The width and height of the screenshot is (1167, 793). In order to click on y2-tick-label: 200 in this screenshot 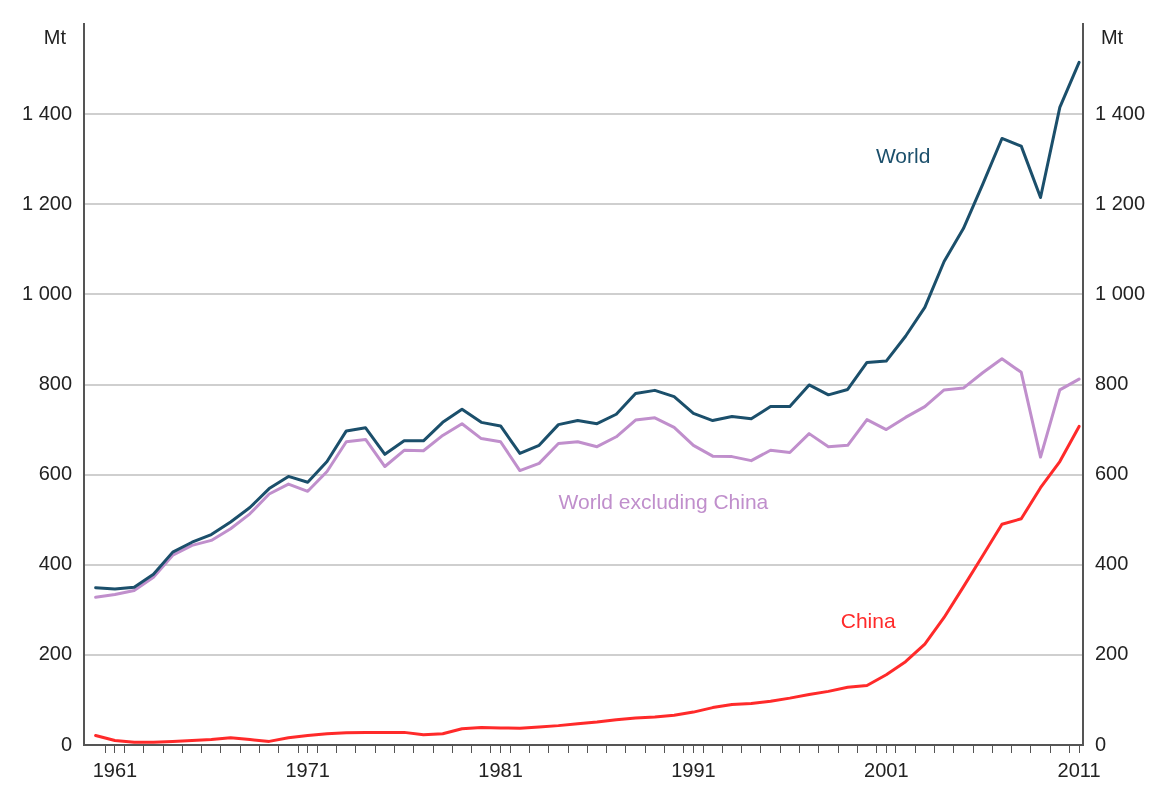, I will do `click(1111, 653)`.